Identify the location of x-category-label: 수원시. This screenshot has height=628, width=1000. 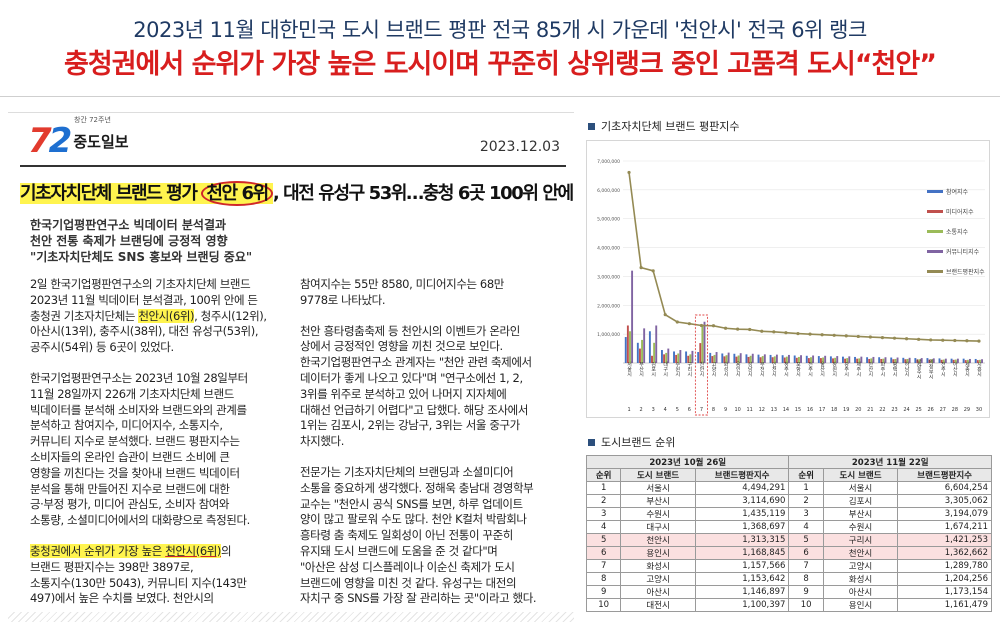
(677, 369).